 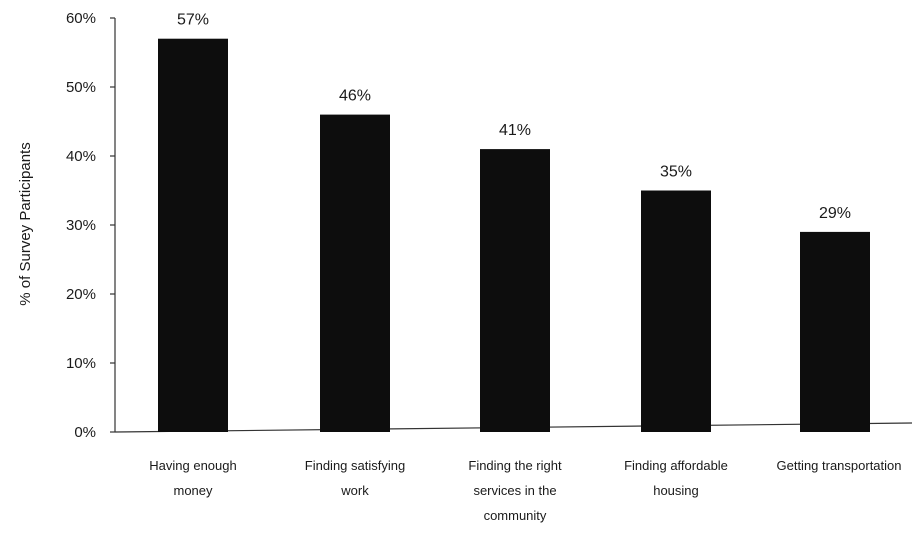 What do you see at coordinates (193, 490) in the screenshot?
I see `category-label: money` at bounding box center [193, 490].